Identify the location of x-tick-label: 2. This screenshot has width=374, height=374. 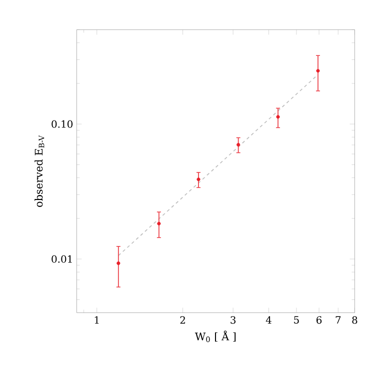
(182, 320).